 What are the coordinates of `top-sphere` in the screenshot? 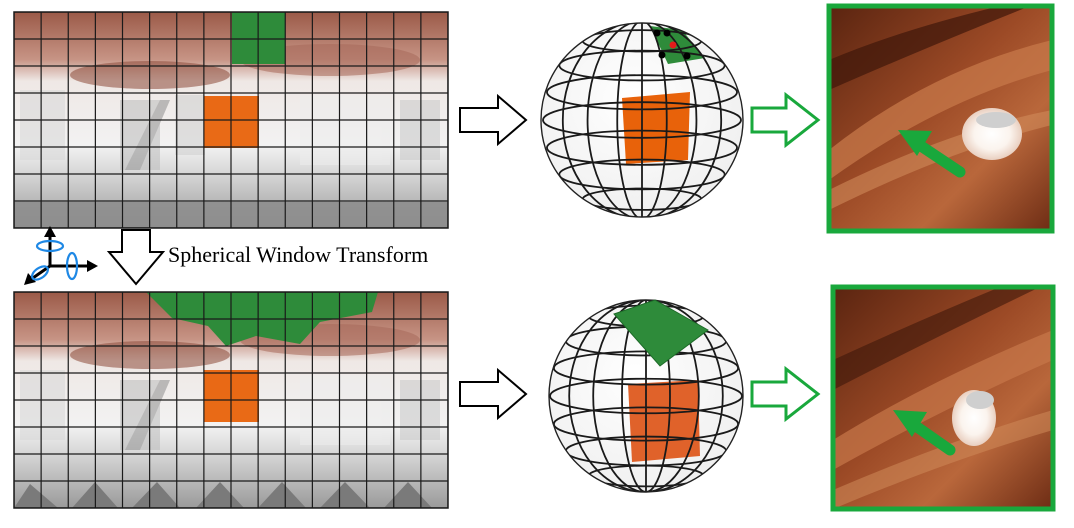 It's located at (642, 120).